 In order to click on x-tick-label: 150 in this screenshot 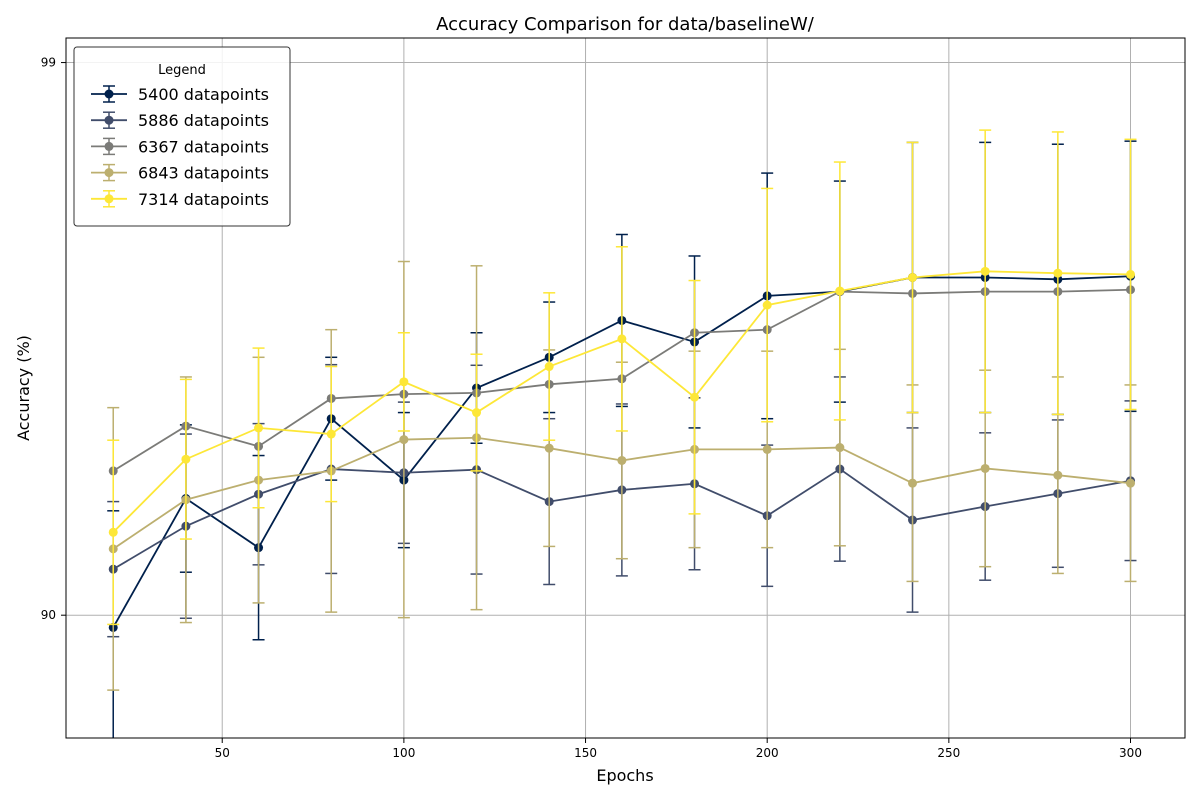, I will do `click(585, 753)`.